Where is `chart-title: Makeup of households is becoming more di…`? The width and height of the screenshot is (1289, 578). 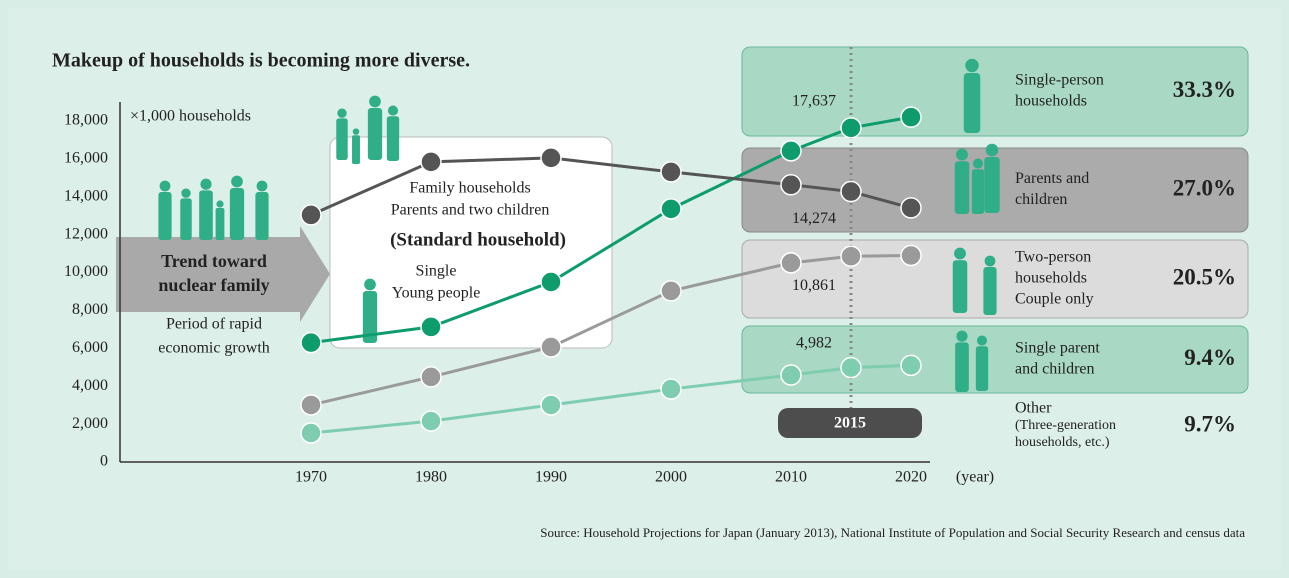 chart-title: Makeup of households is becoming more di… is located at coordinates (261, 61).